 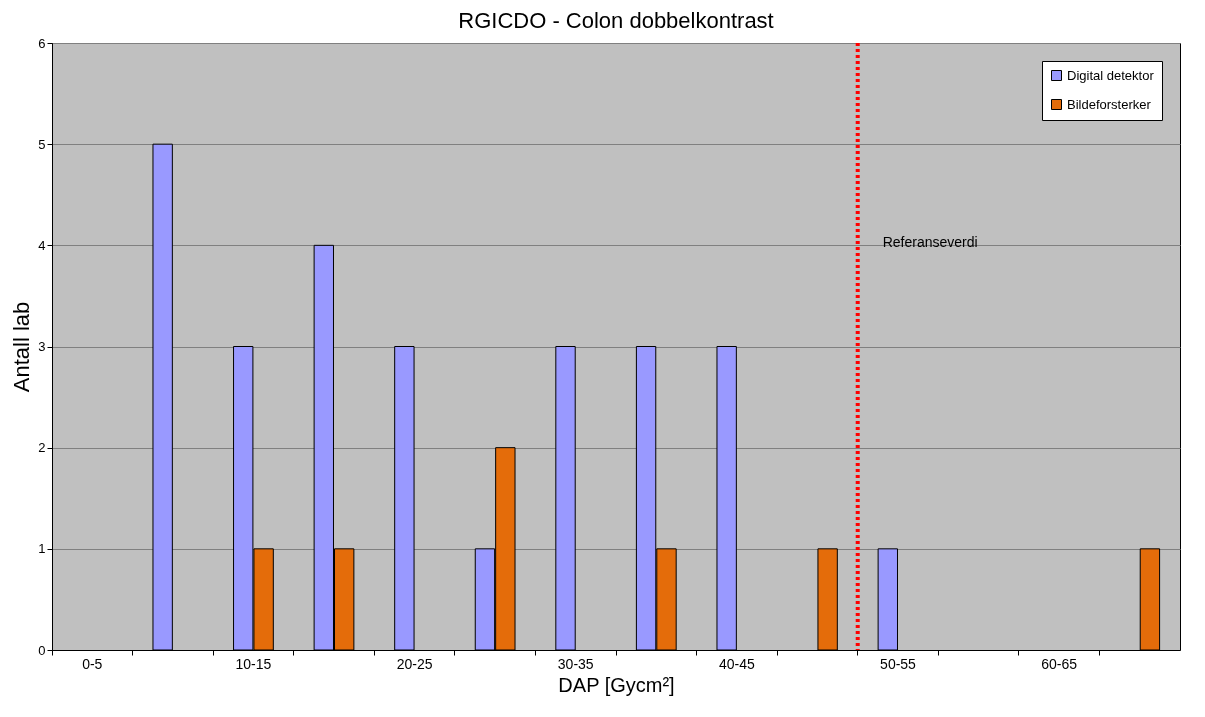 I want to click on x-tick-label: 50-55, so click(x=898, y=663).